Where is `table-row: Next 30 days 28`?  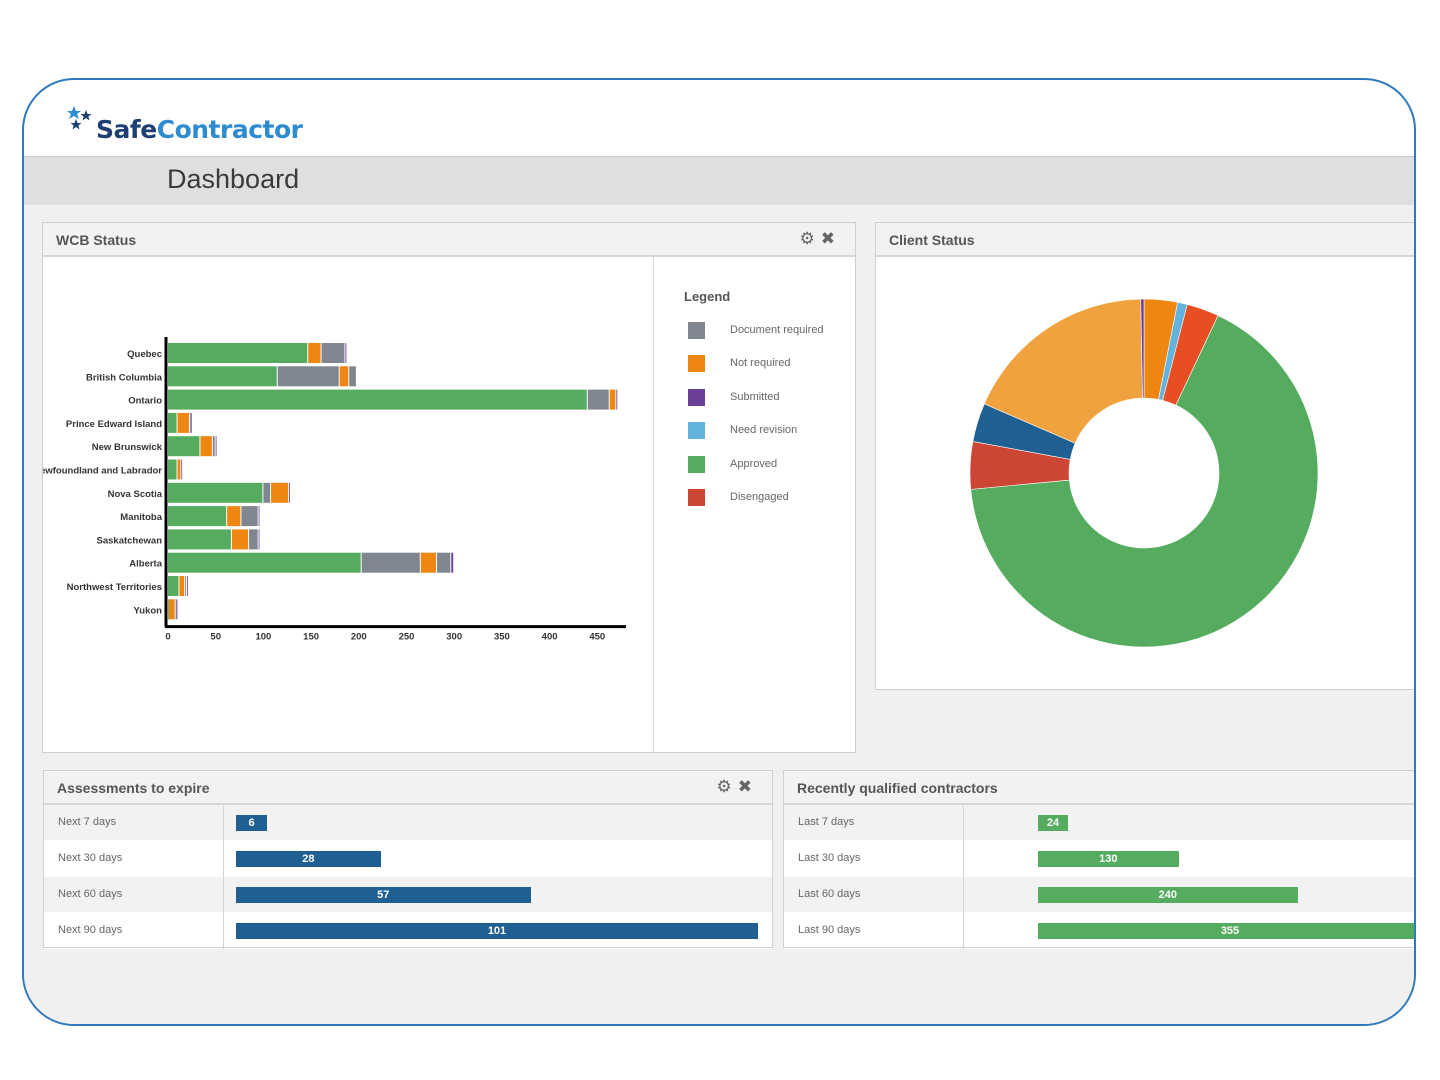 table-row: Next 30 days 28 is located at coordinates (408, 859).